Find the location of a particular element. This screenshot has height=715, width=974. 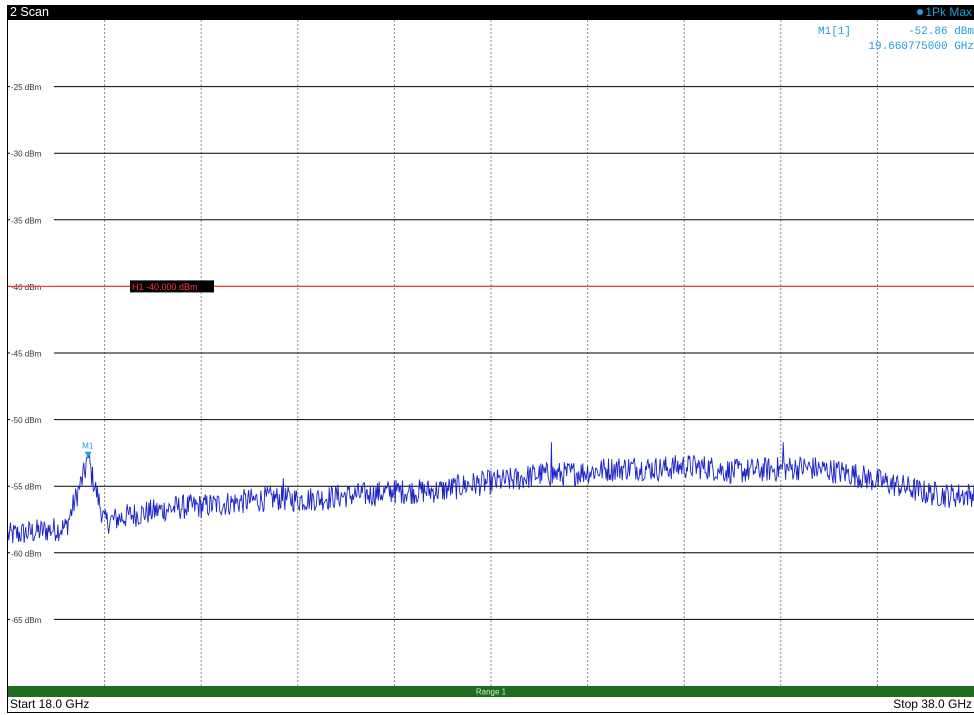

detector-label: 1Pk Max is located at coordinates (944, 12).